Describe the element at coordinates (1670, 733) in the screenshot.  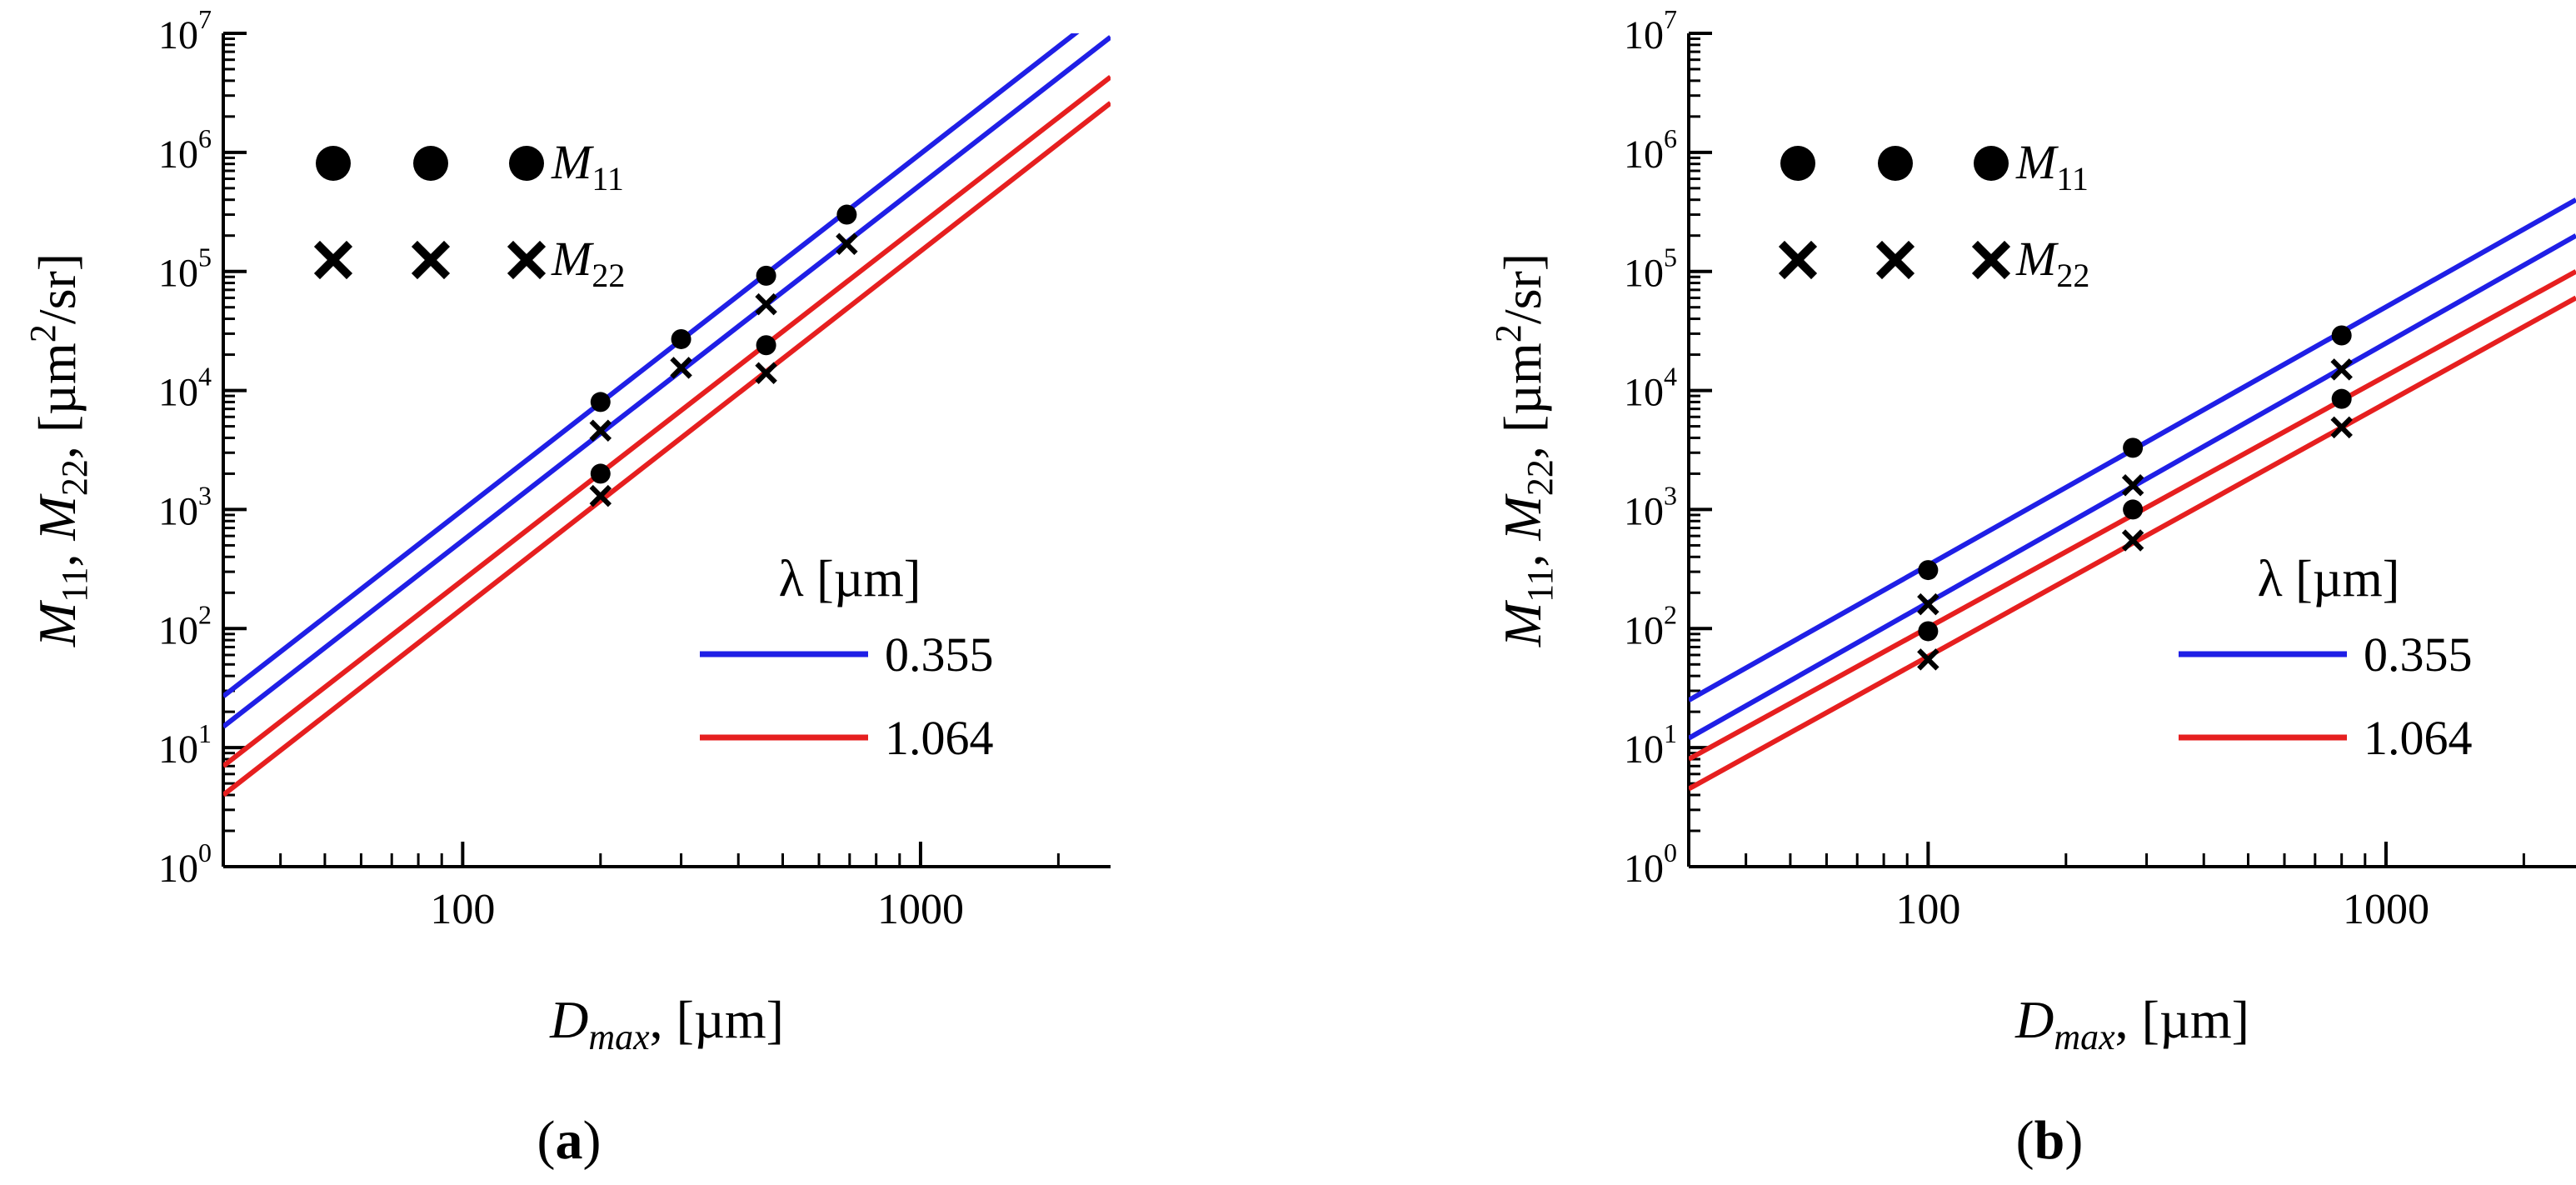
I see `y-tick-exponent: 1` at that location.